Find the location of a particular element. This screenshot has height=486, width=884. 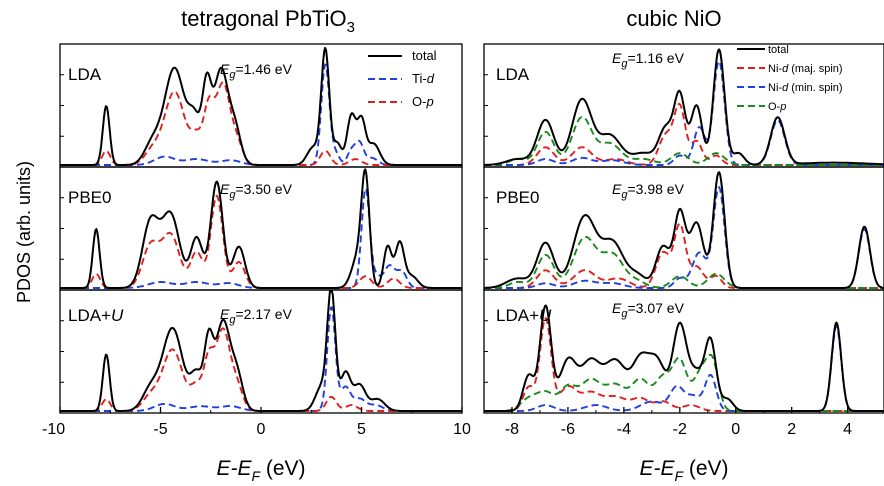

legend-1: total Ni-d (maj. spin) Ni-d (min. spin) O-p is located at coordinates (790, 78).